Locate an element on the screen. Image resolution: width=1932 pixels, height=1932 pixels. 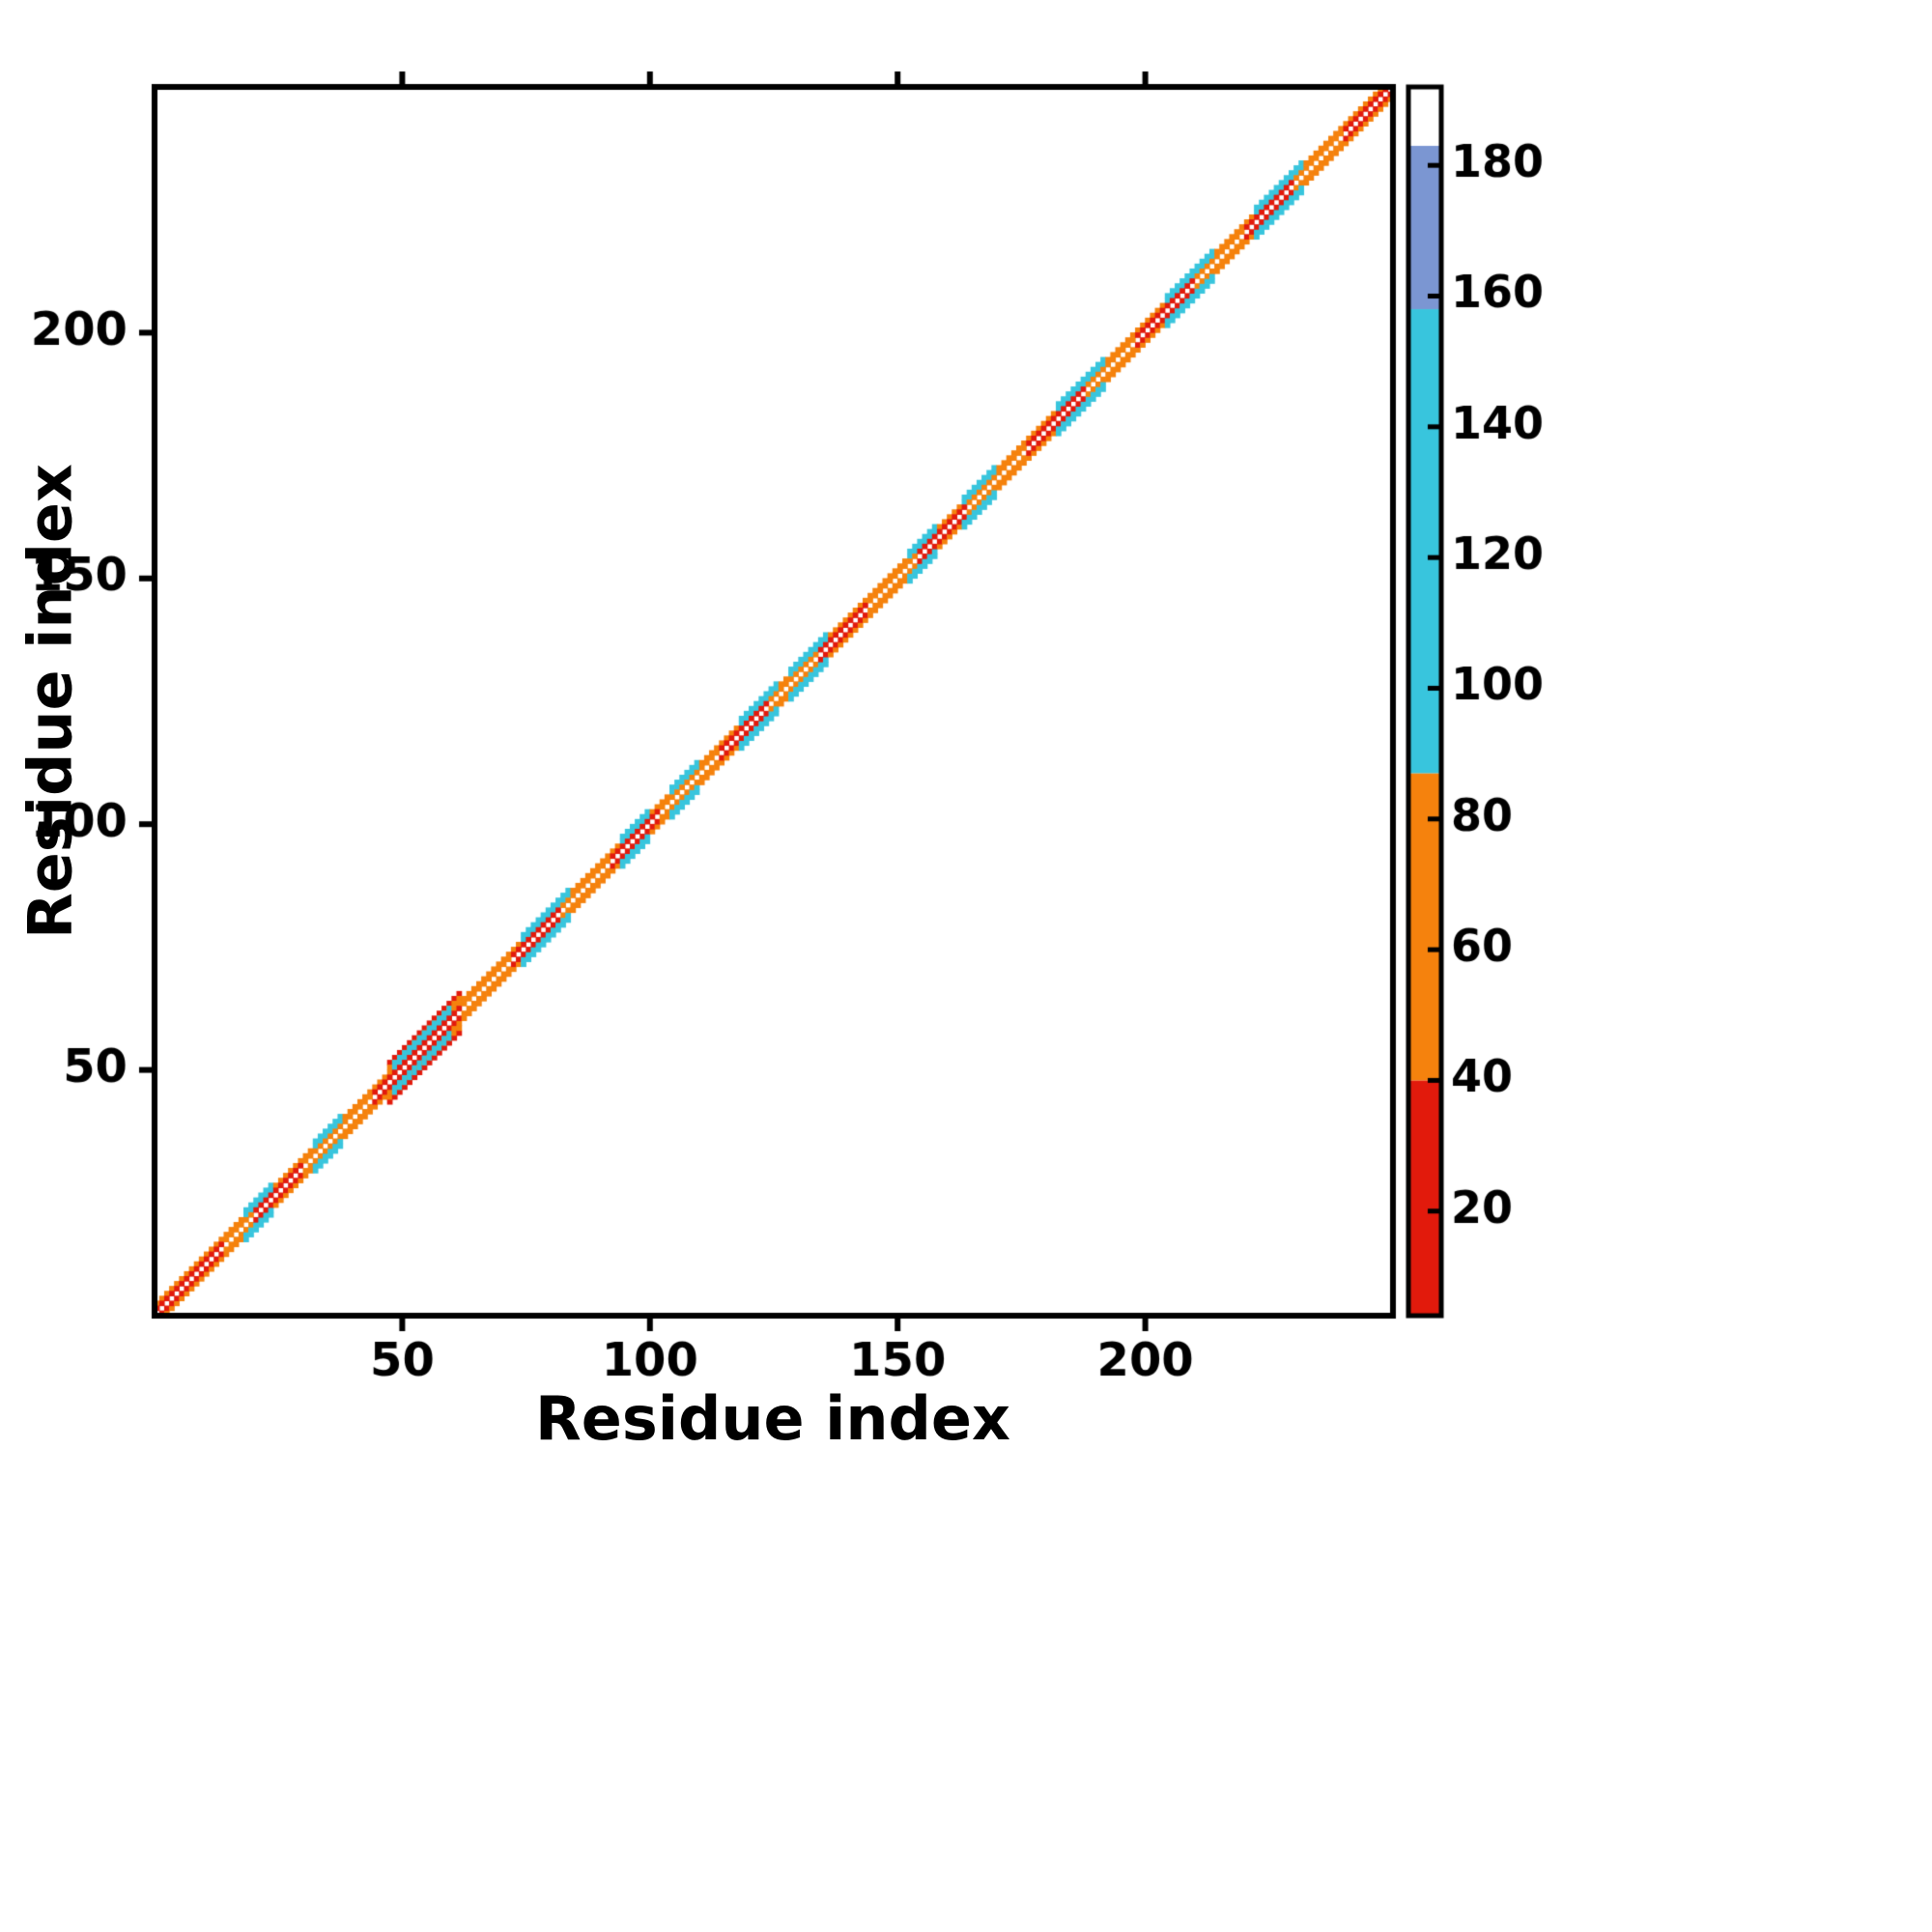
y-axis-title: Residue index is located at coordinates (50, 701).